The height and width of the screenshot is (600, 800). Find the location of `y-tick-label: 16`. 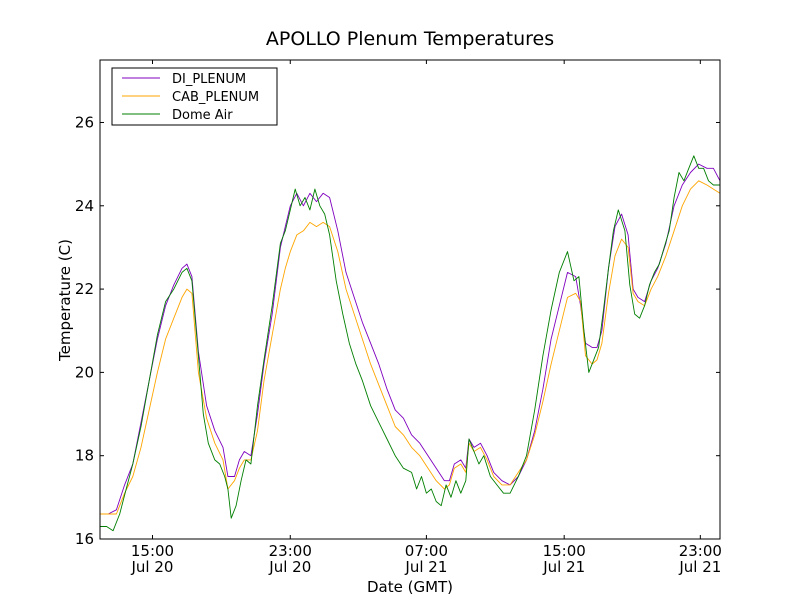

y-tick-label: 16 is located at coordinates (84, 539).